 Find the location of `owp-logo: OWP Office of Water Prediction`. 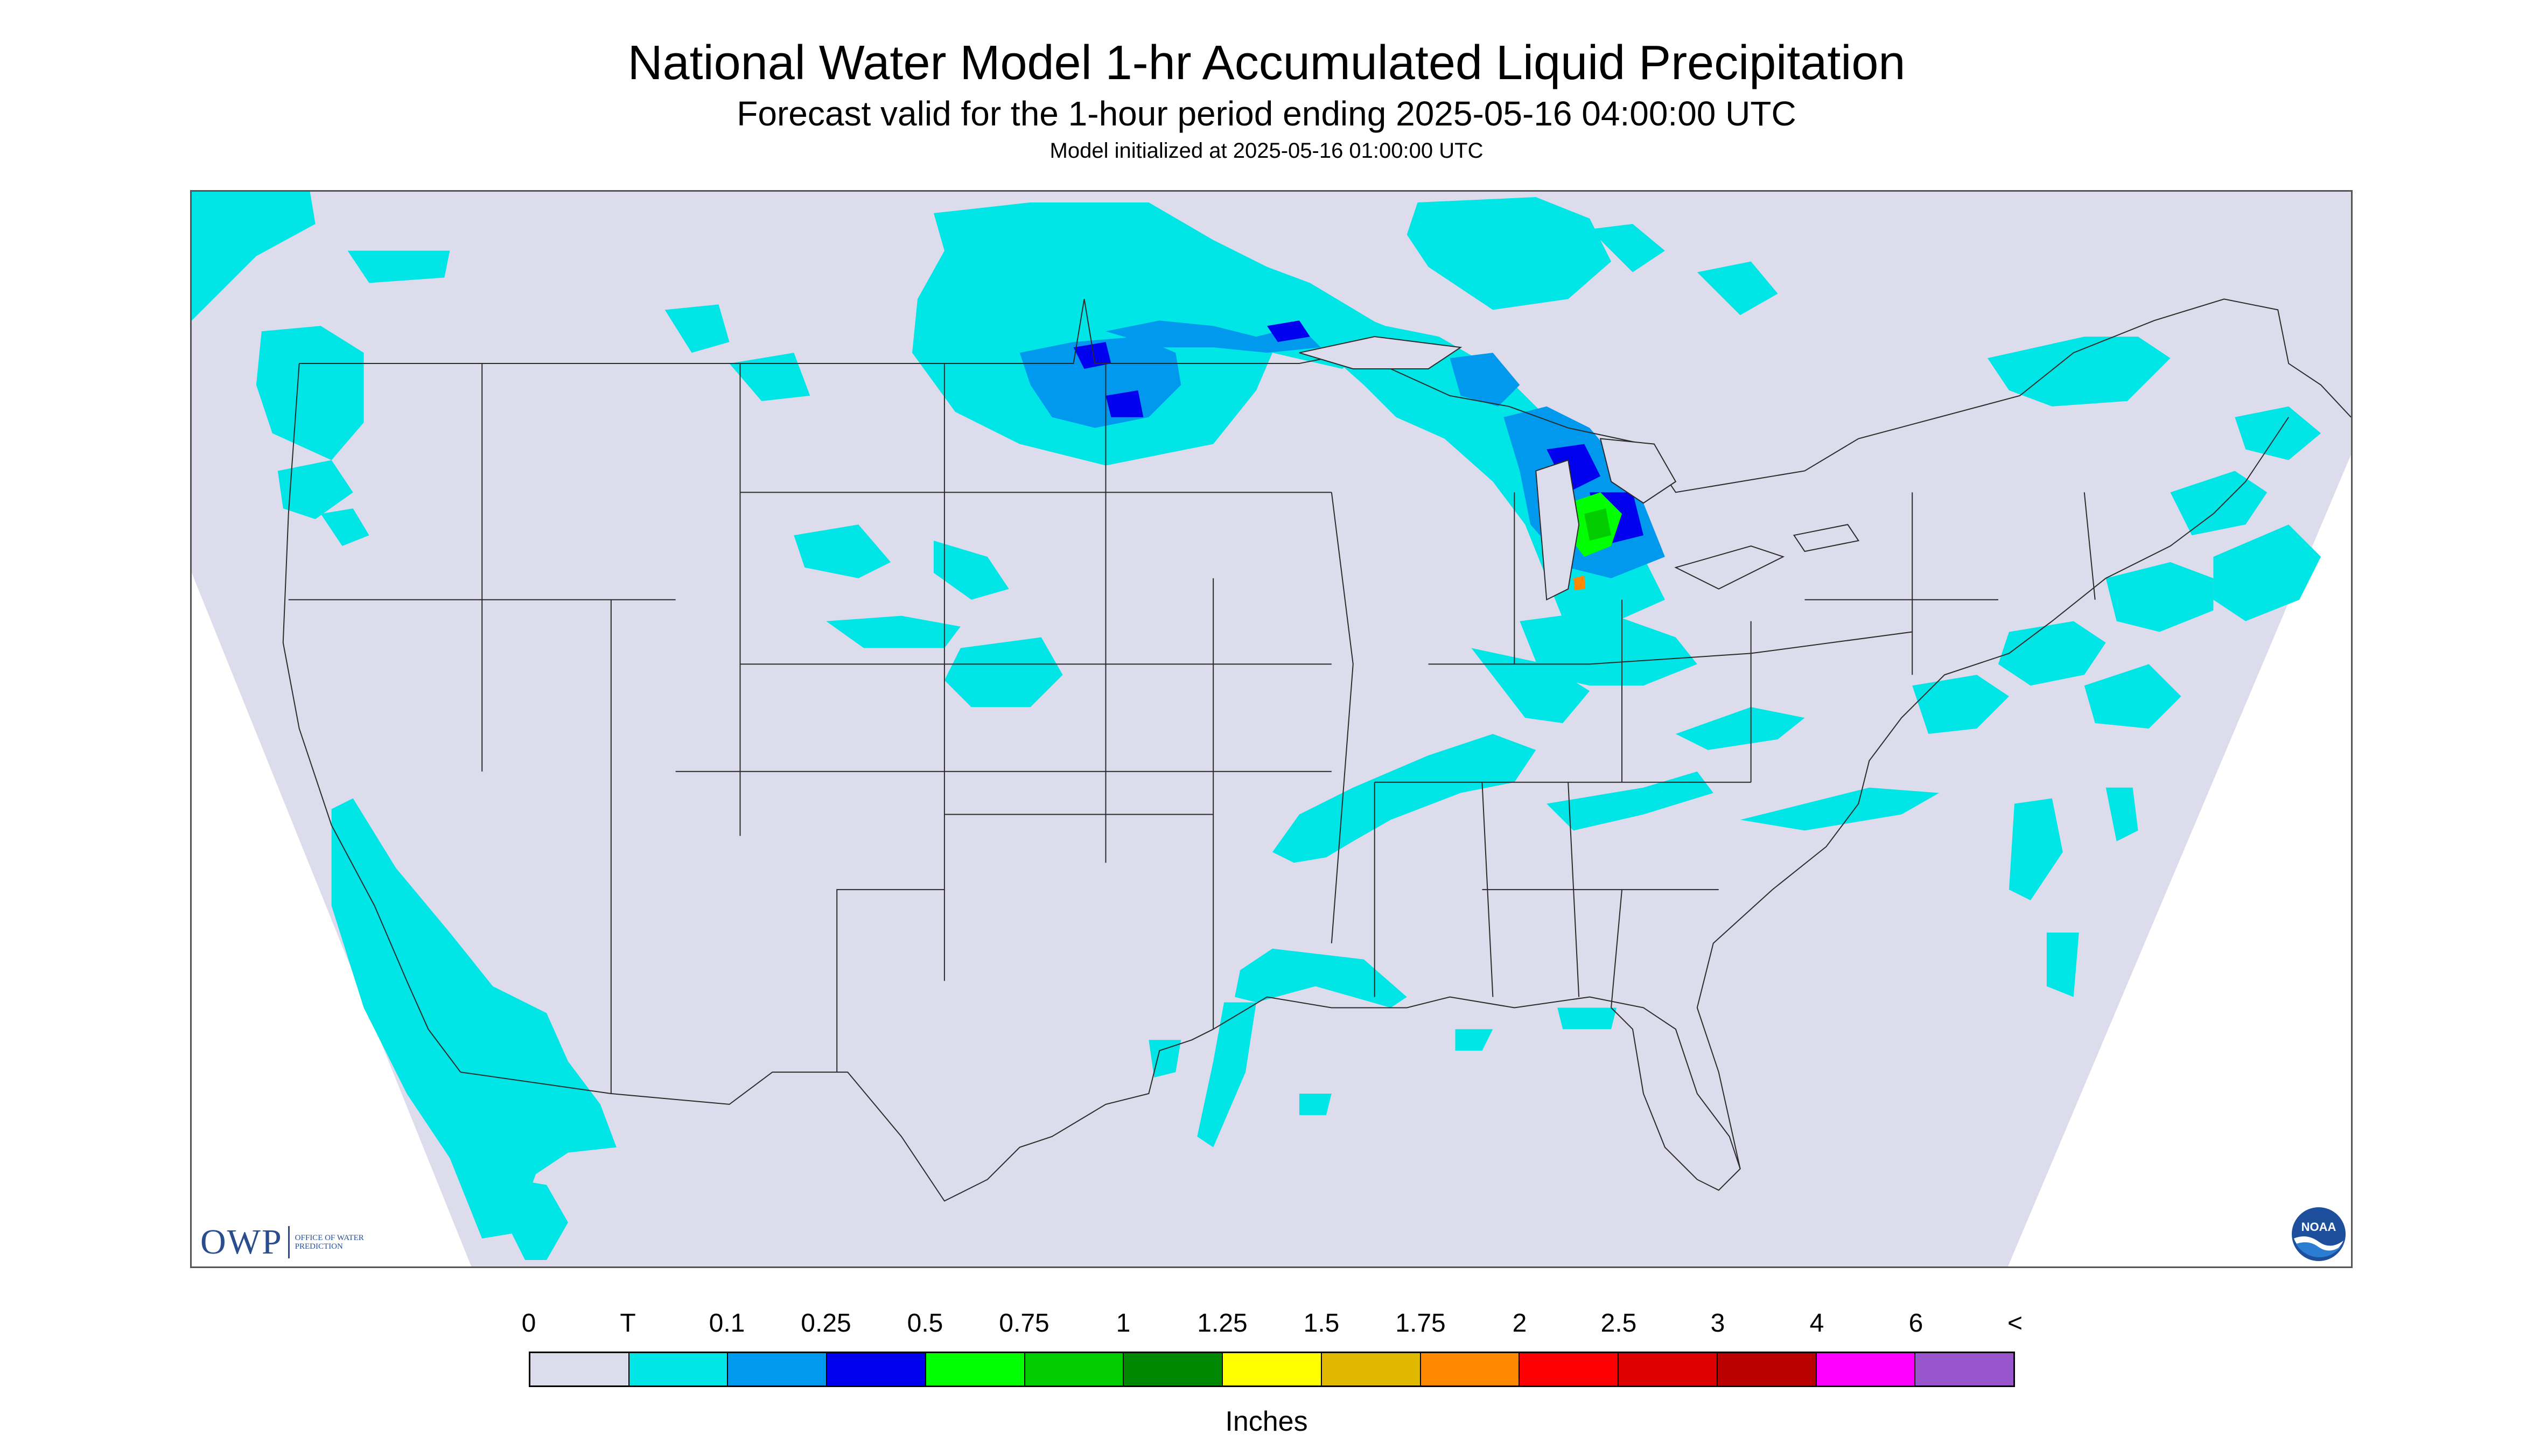

owp-logo: OWP Office of Water Prediction is located at coordinates (282, 1242).